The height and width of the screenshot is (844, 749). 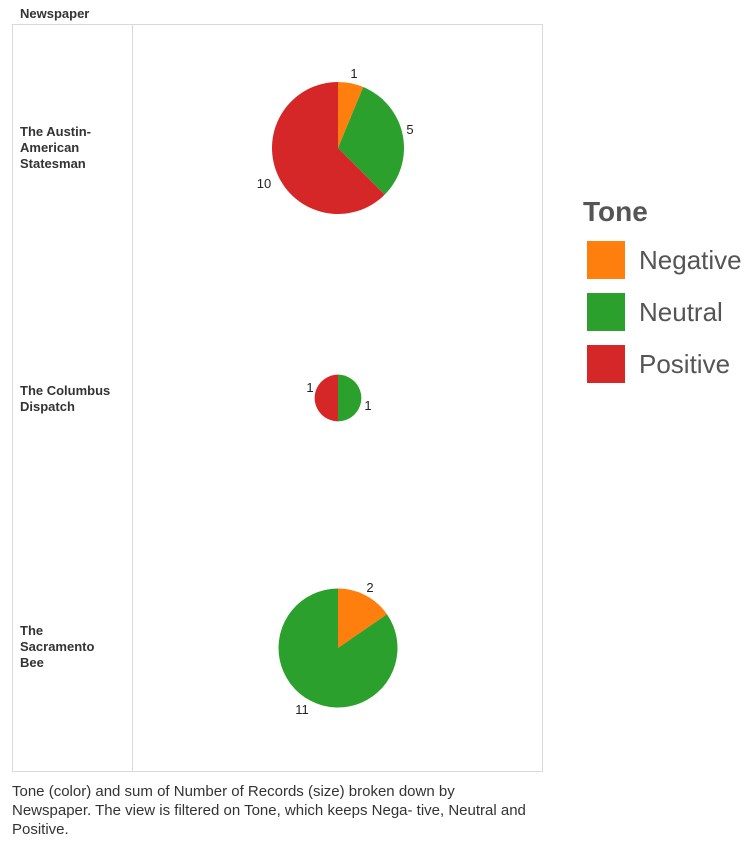 What do you see at coordinates (681, 311) in the screenshot?
I see `legend-label-neutral: Neutral` at bounding box center [681, 311].